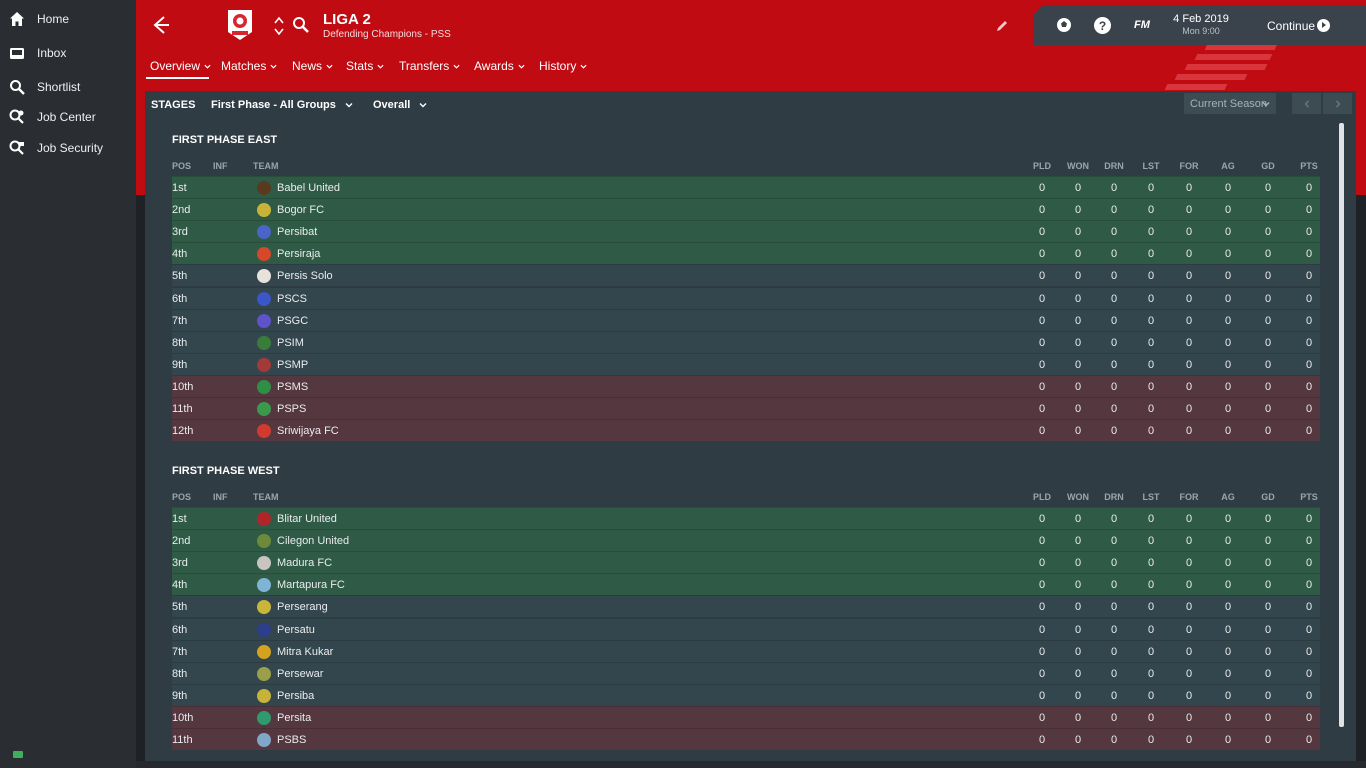 This screenshot has height=768, width=1366. I want to click on view-dropdown: Overall, so click(400, 105).